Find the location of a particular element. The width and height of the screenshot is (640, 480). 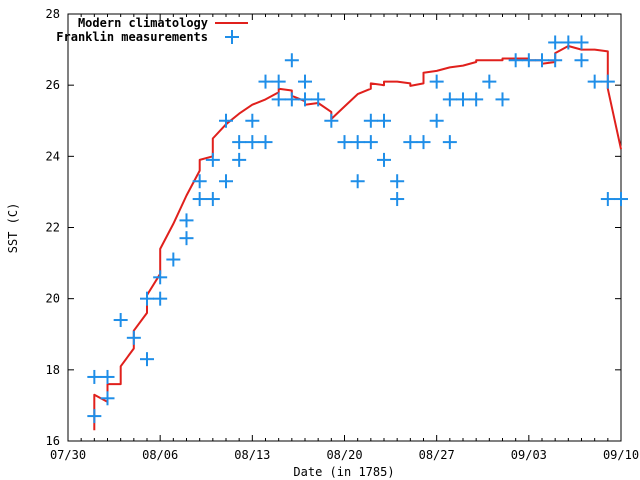

y-tick-label: 16 is located at coordinates (53, 441).